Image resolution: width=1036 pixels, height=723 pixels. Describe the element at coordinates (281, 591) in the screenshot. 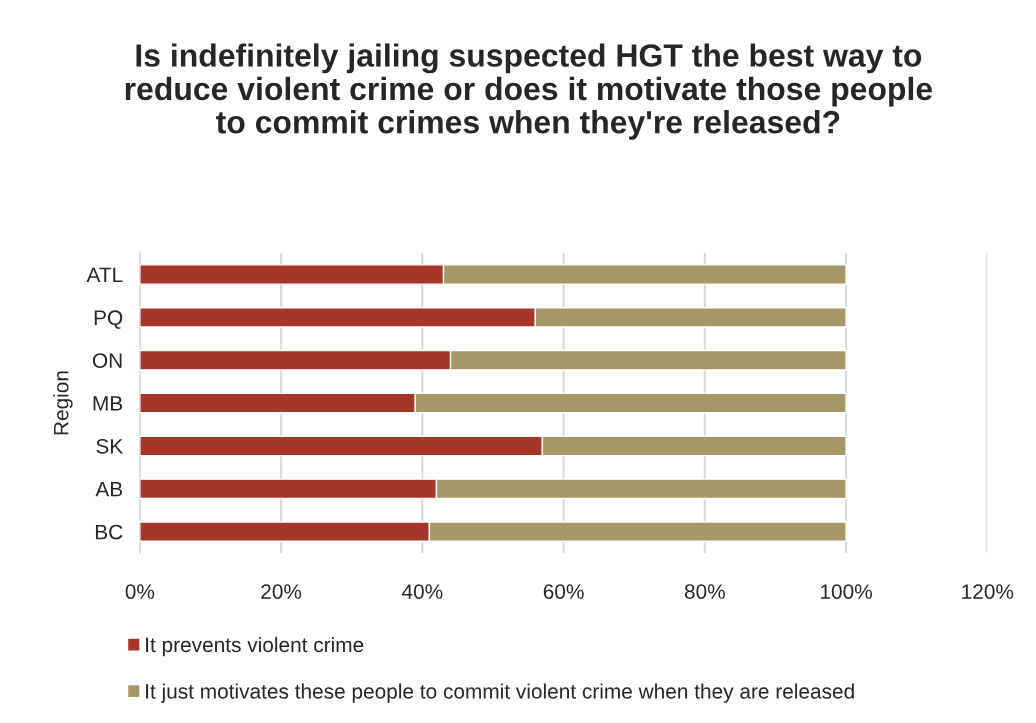

I see `x-tick-label: 20%` at that location.